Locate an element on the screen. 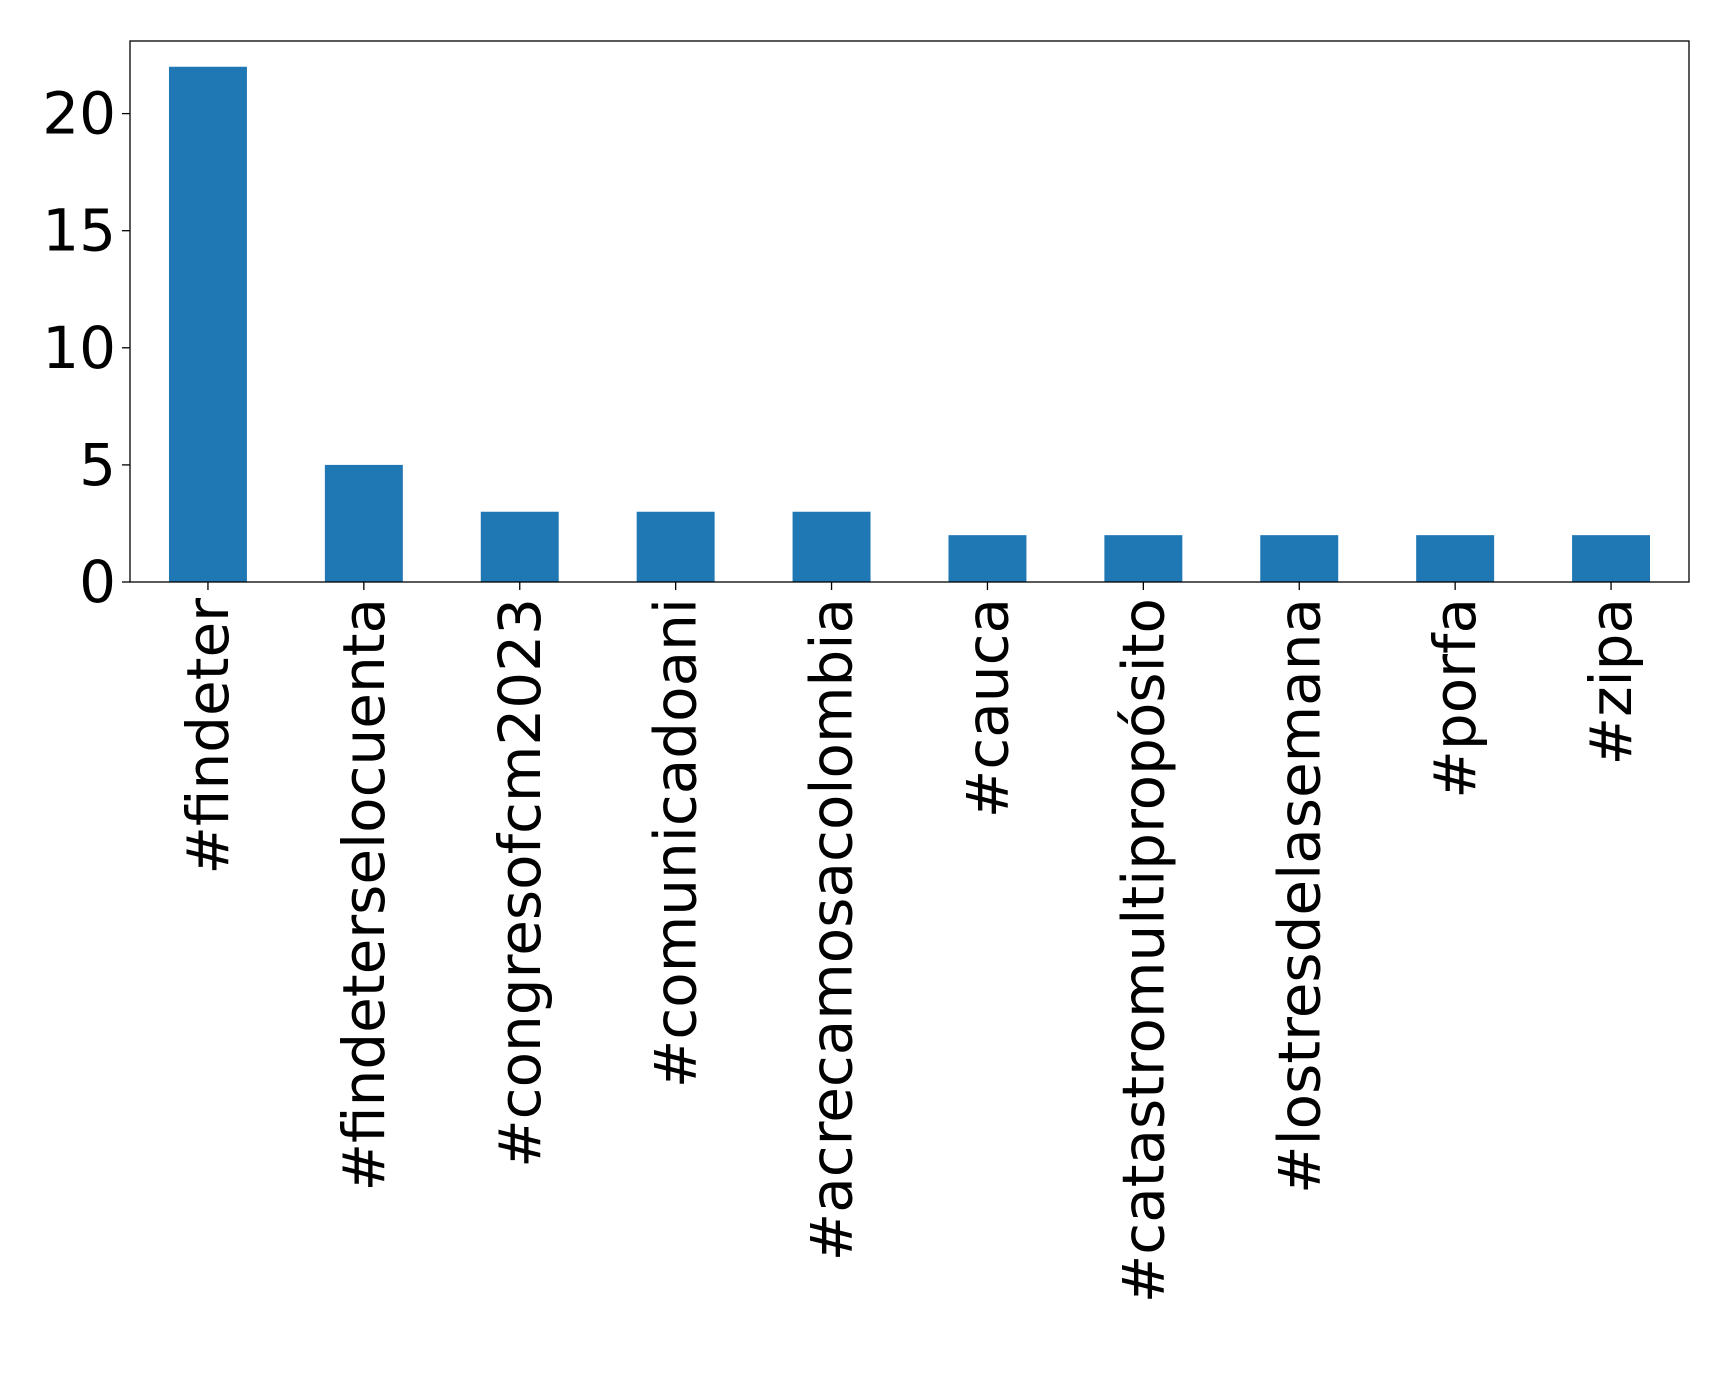  y-tick-label: 15 is located at coordinates (79, 231).